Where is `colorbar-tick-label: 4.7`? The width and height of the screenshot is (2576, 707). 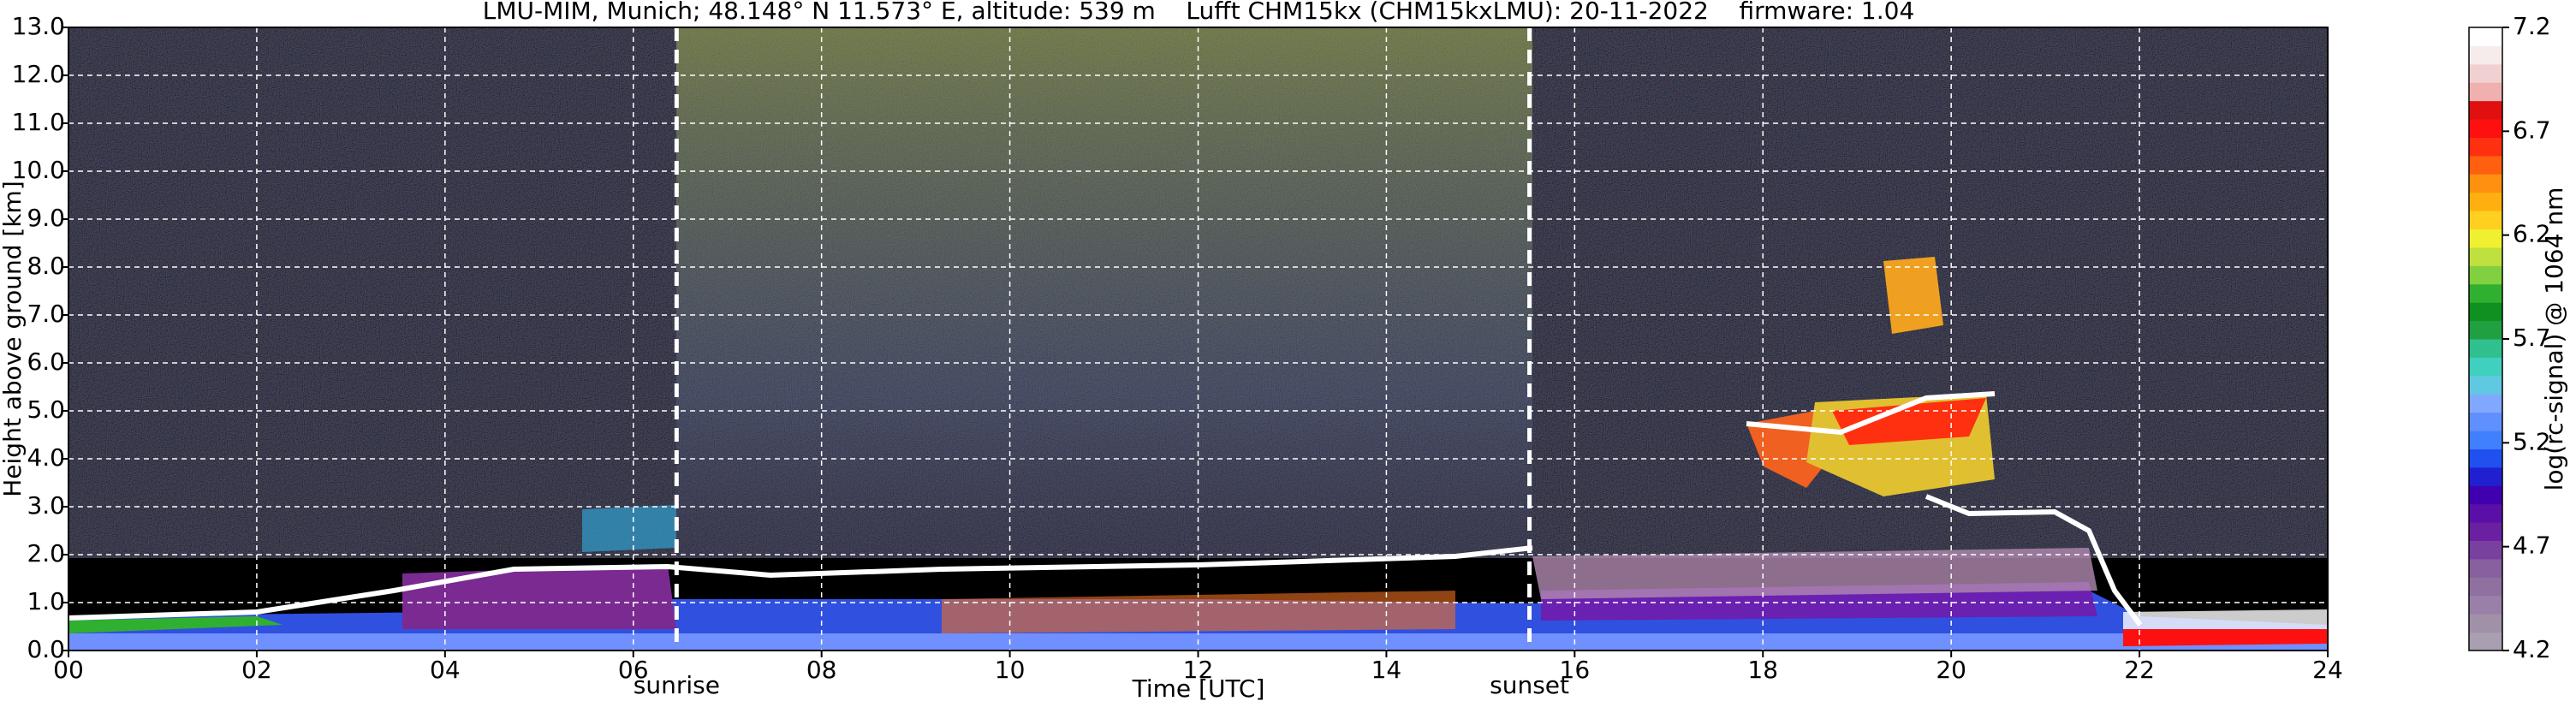
colorbar-tick-label: 4.7 is located at coordinates (2532, 546).